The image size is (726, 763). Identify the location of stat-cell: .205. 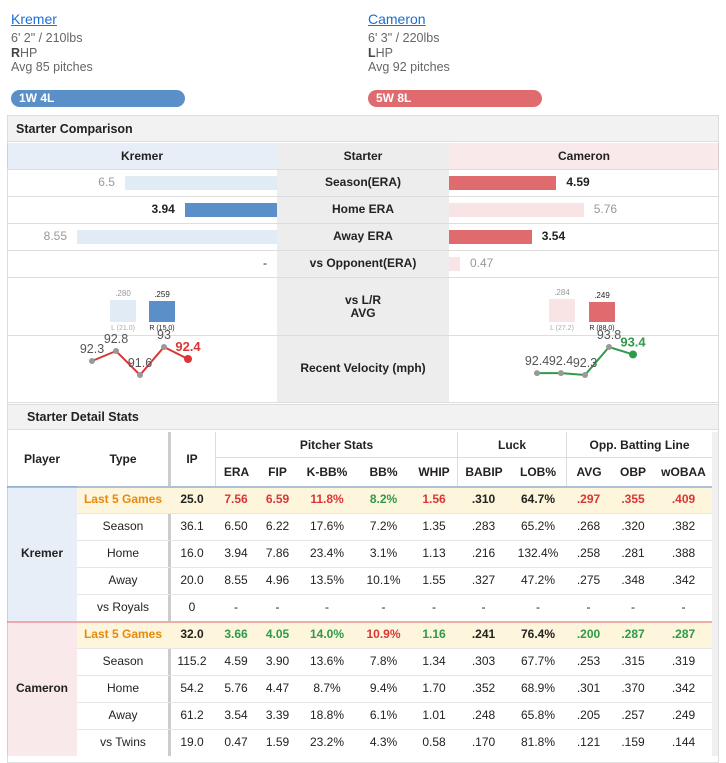
(588, 715).